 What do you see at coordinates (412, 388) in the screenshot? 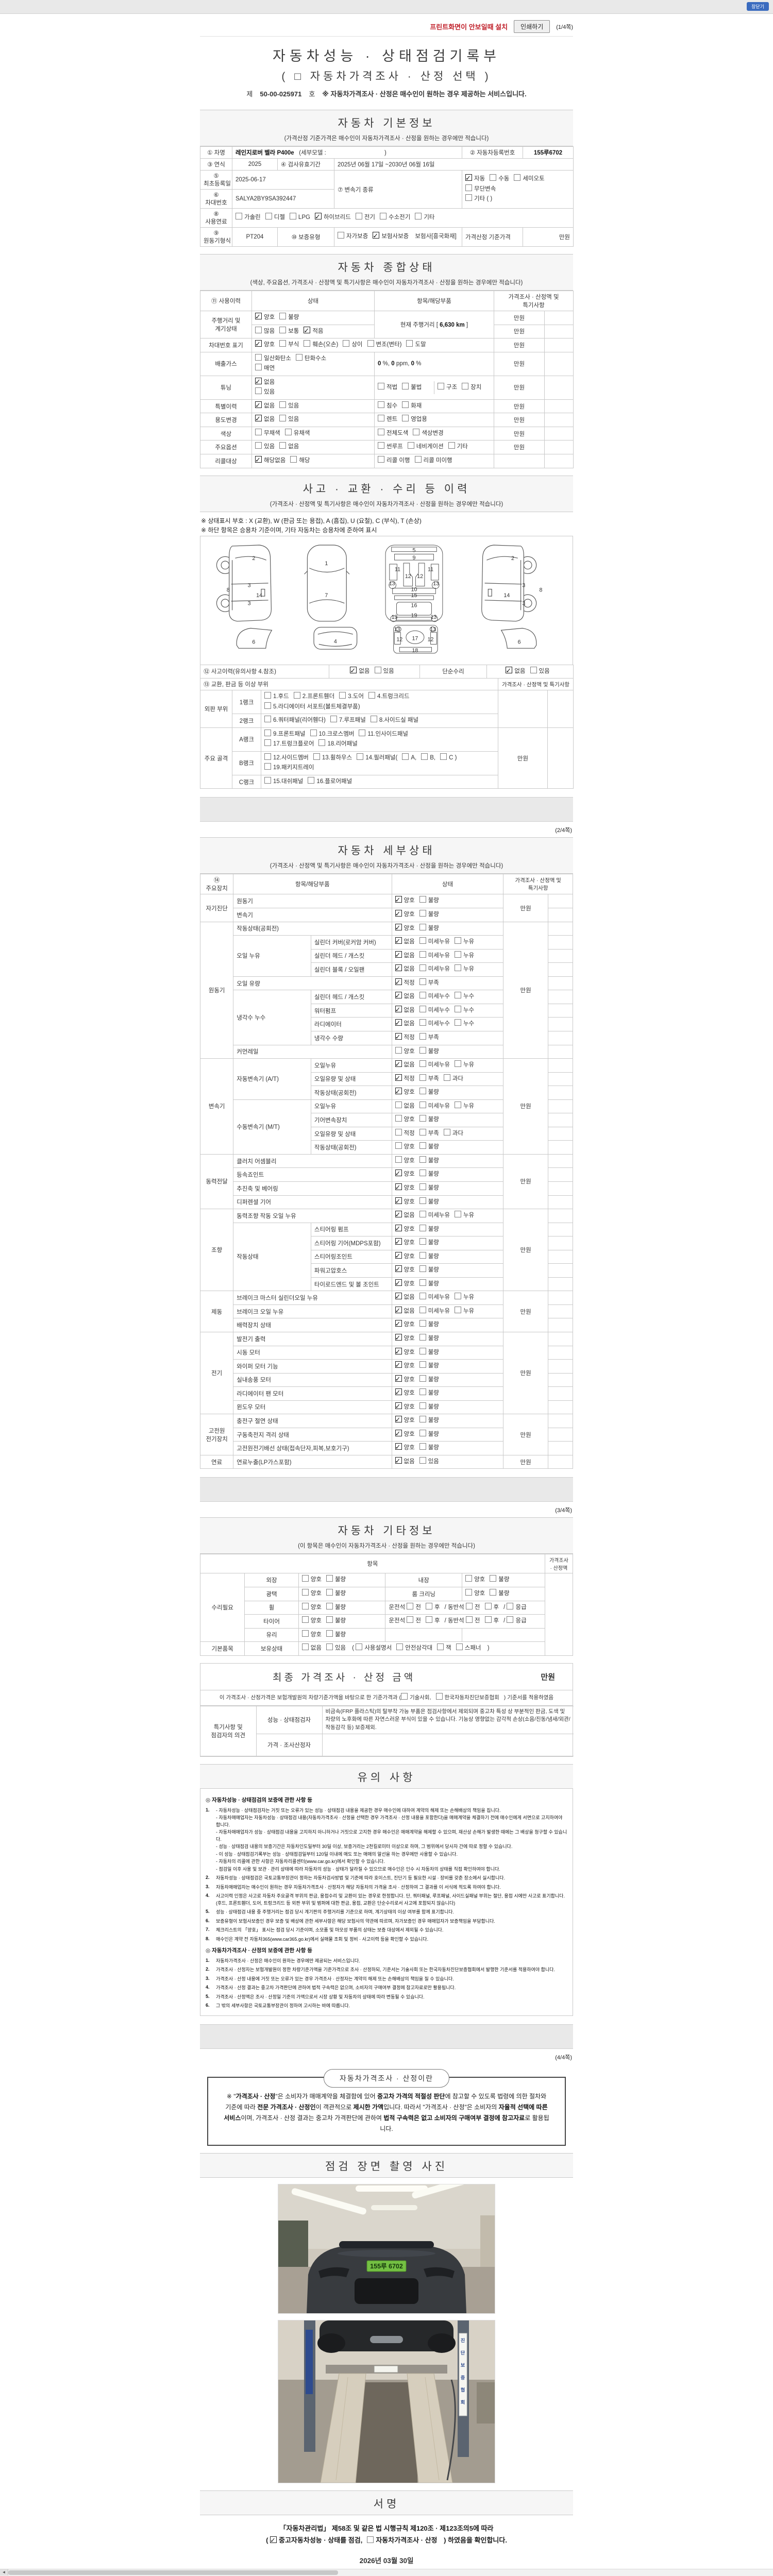
I see `checkbox-option: 불법` at bounding box center [412, 388].